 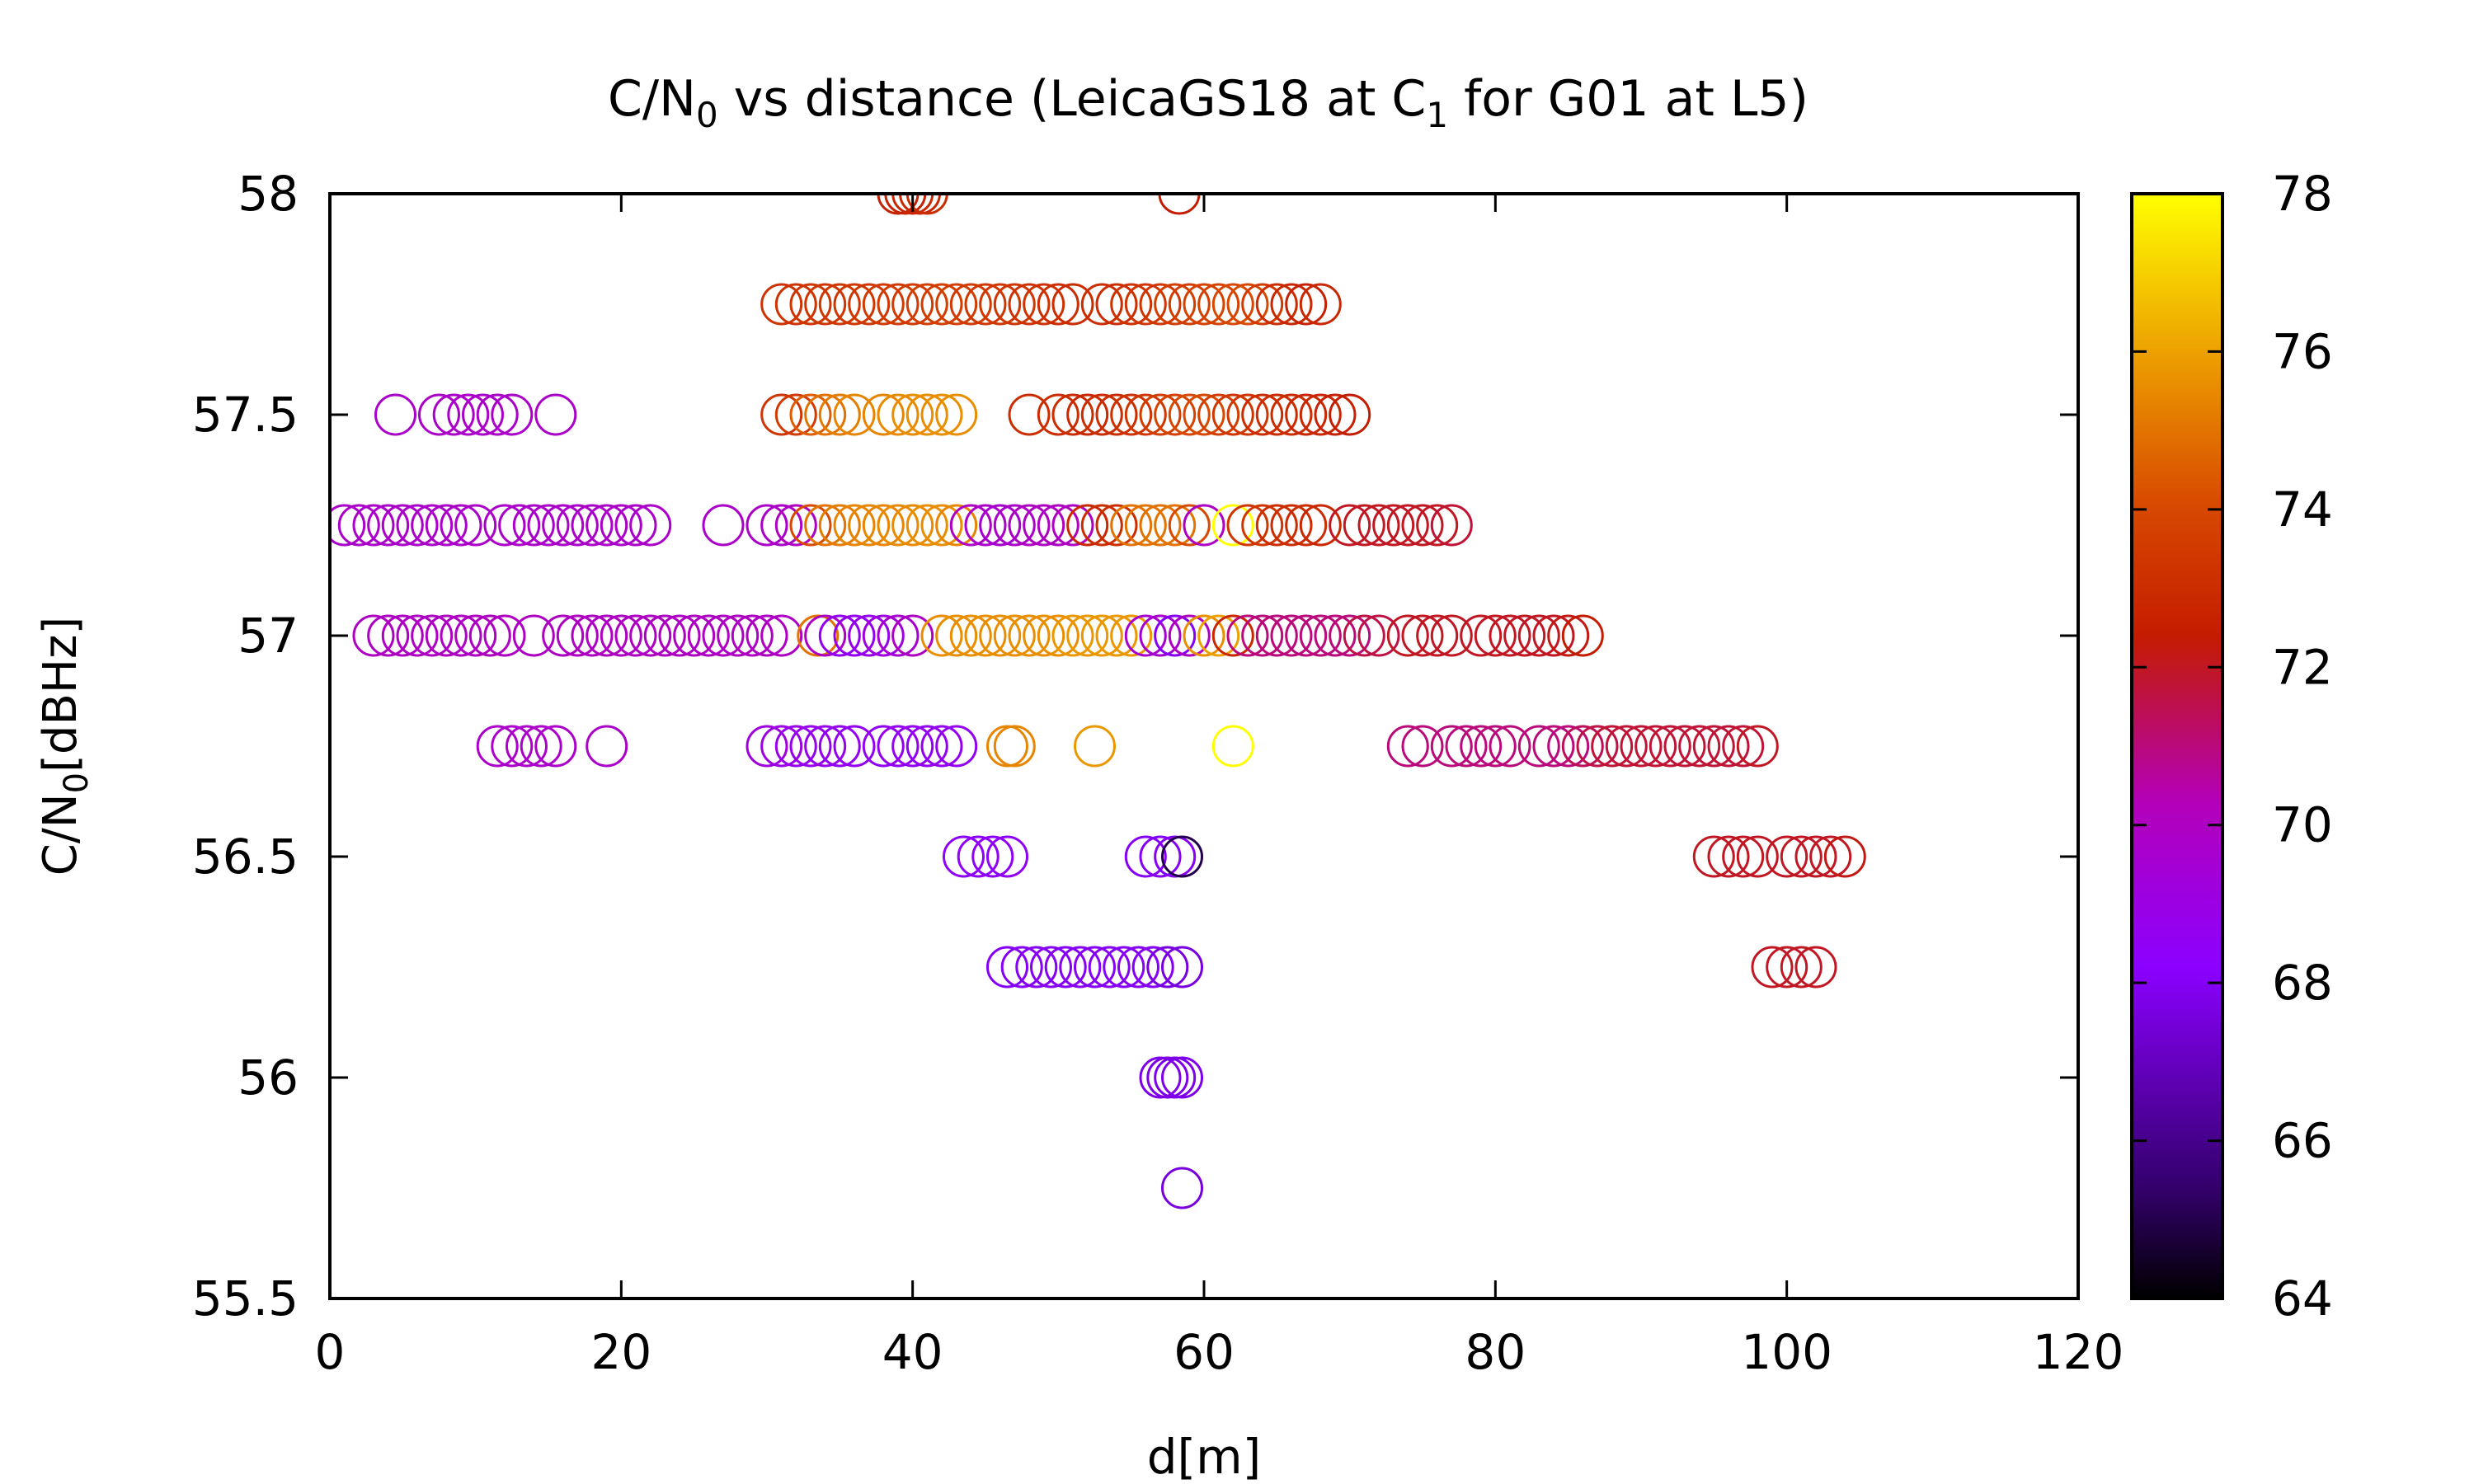 I want to click on y-tick-label: 57.5, so click(x=245, y=415).